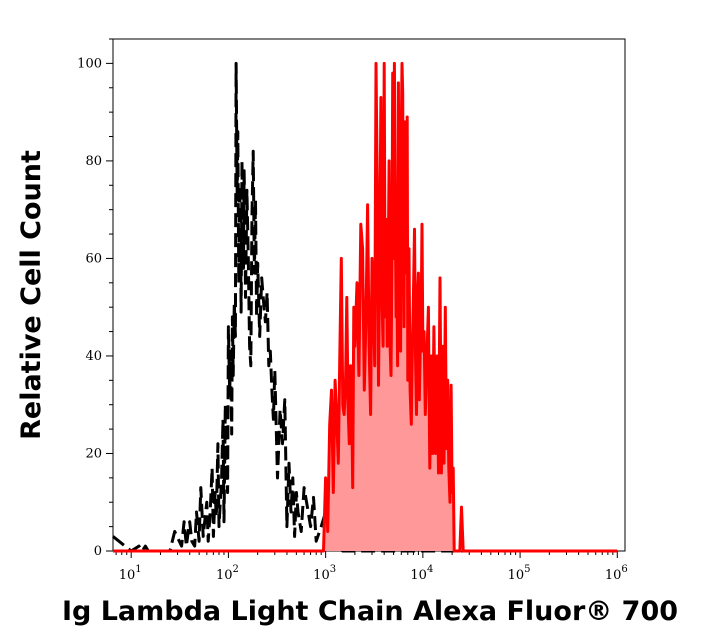  What do you see at coordinates (138, 569) in the screenshot?
I see `x-tick-exponent: 1` at bounding box center [138, 569].